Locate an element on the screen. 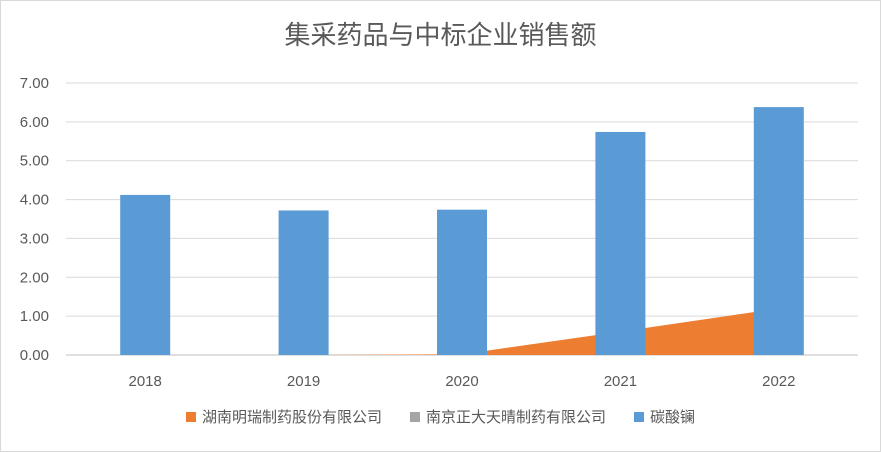 This screenshot has height=452, width=881. y-tick-label: 1.00 is located at coordinates (34, 316).